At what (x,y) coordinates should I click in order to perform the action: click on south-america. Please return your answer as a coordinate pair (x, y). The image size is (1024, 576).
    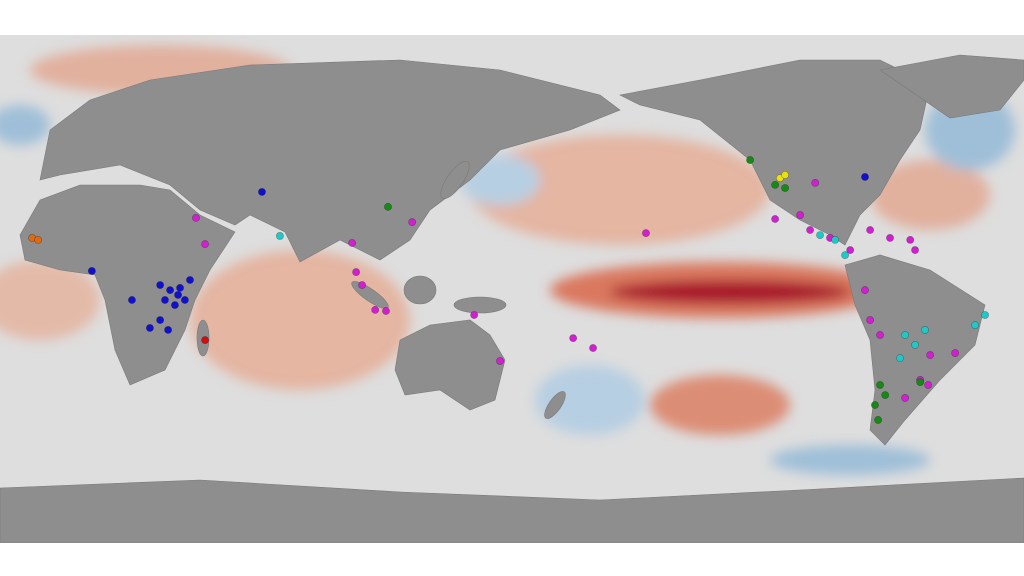
    Looking at the image, I should click on (915, 350).